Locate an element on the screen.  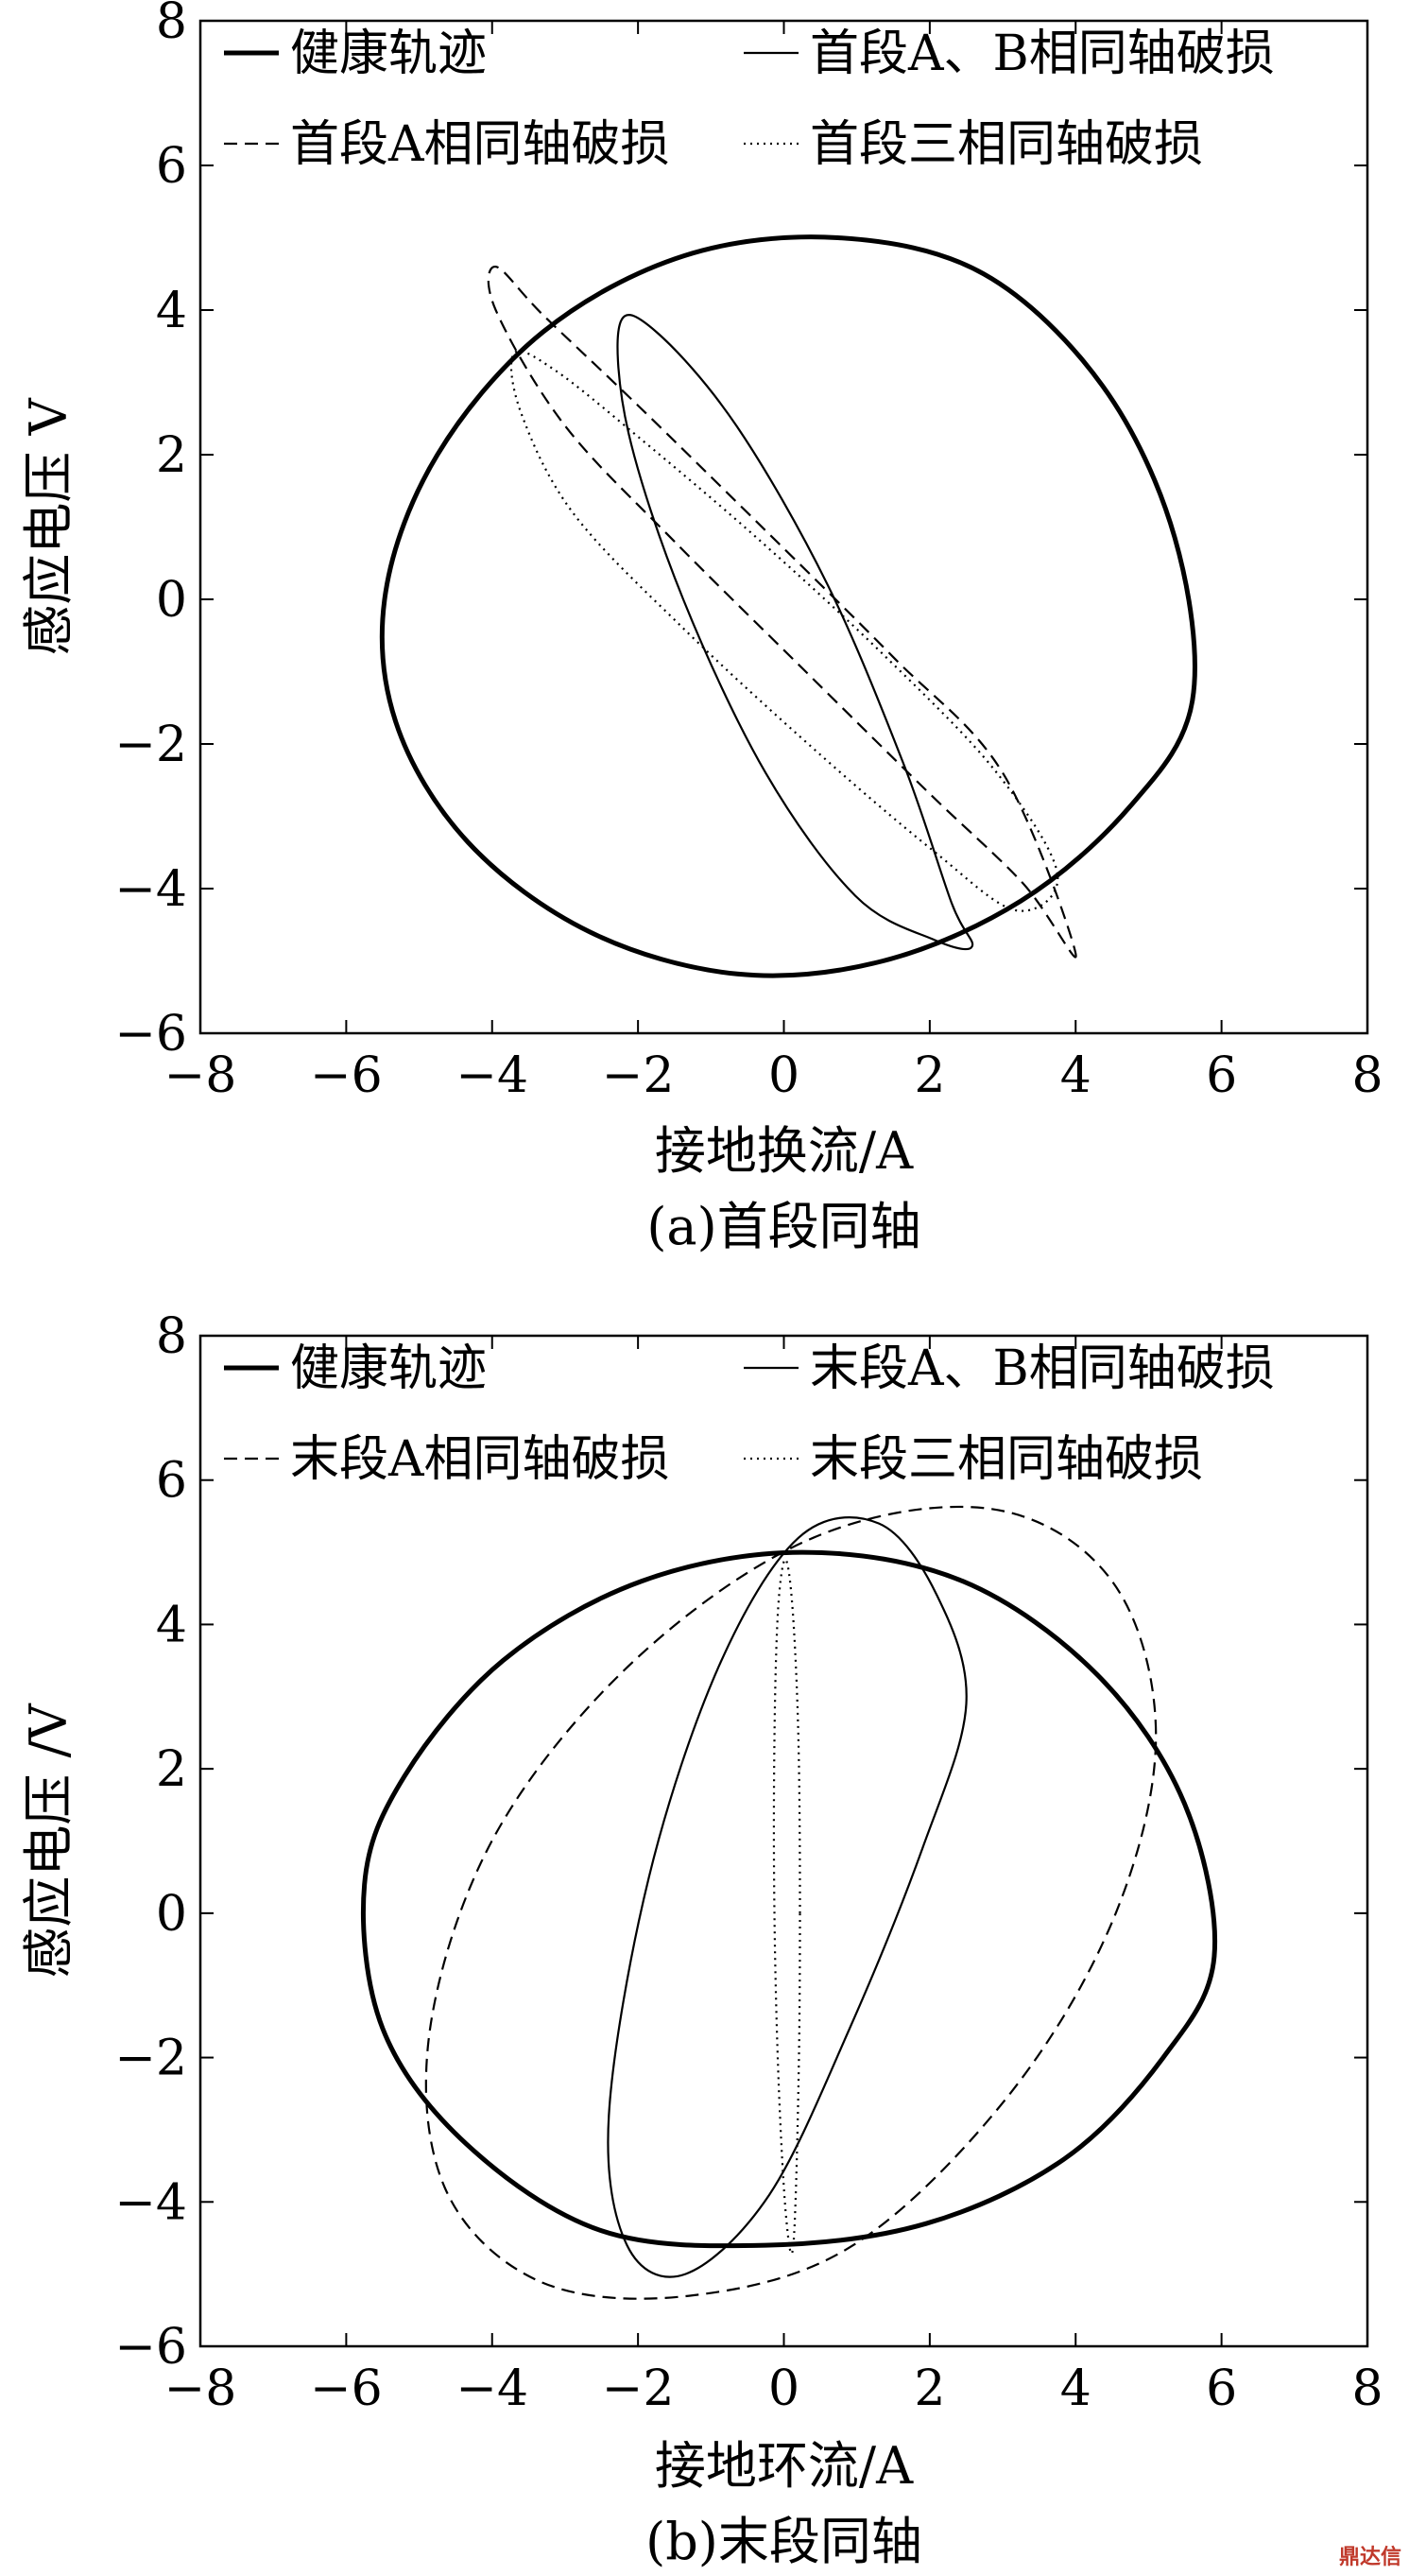
chart-caption: (a)首段同轴 is located at coordinates (783, 1226).